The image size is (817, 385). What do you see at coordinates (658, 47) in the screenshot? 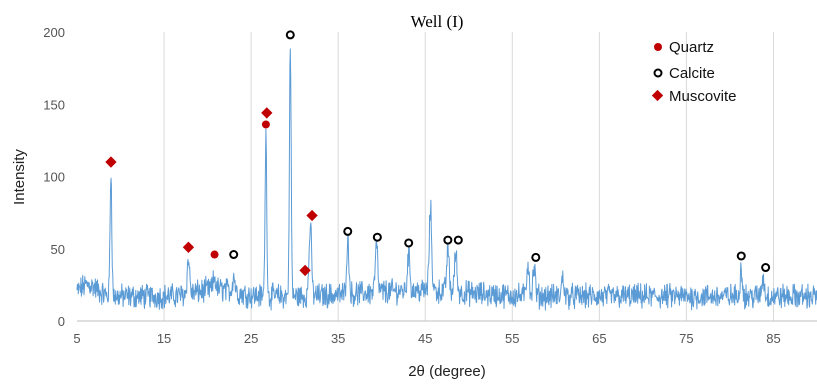
I see `legend-quartz-marker` at bounding box center [658, 47].